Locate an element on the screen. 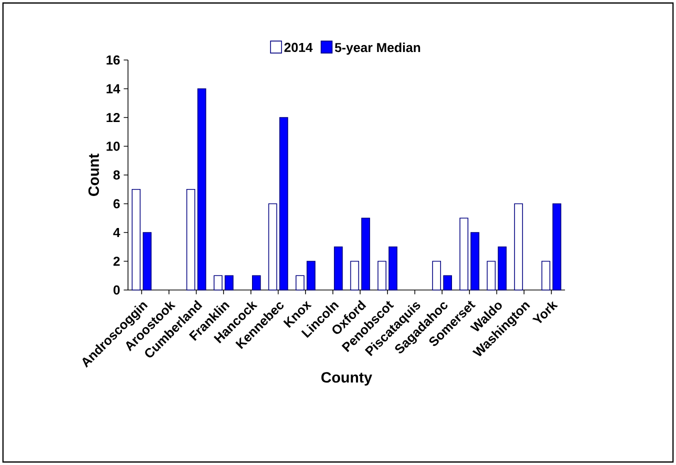 This screenshot has width=676, height=465. y-tick-label: 6 is located at coordinates (116, 203).